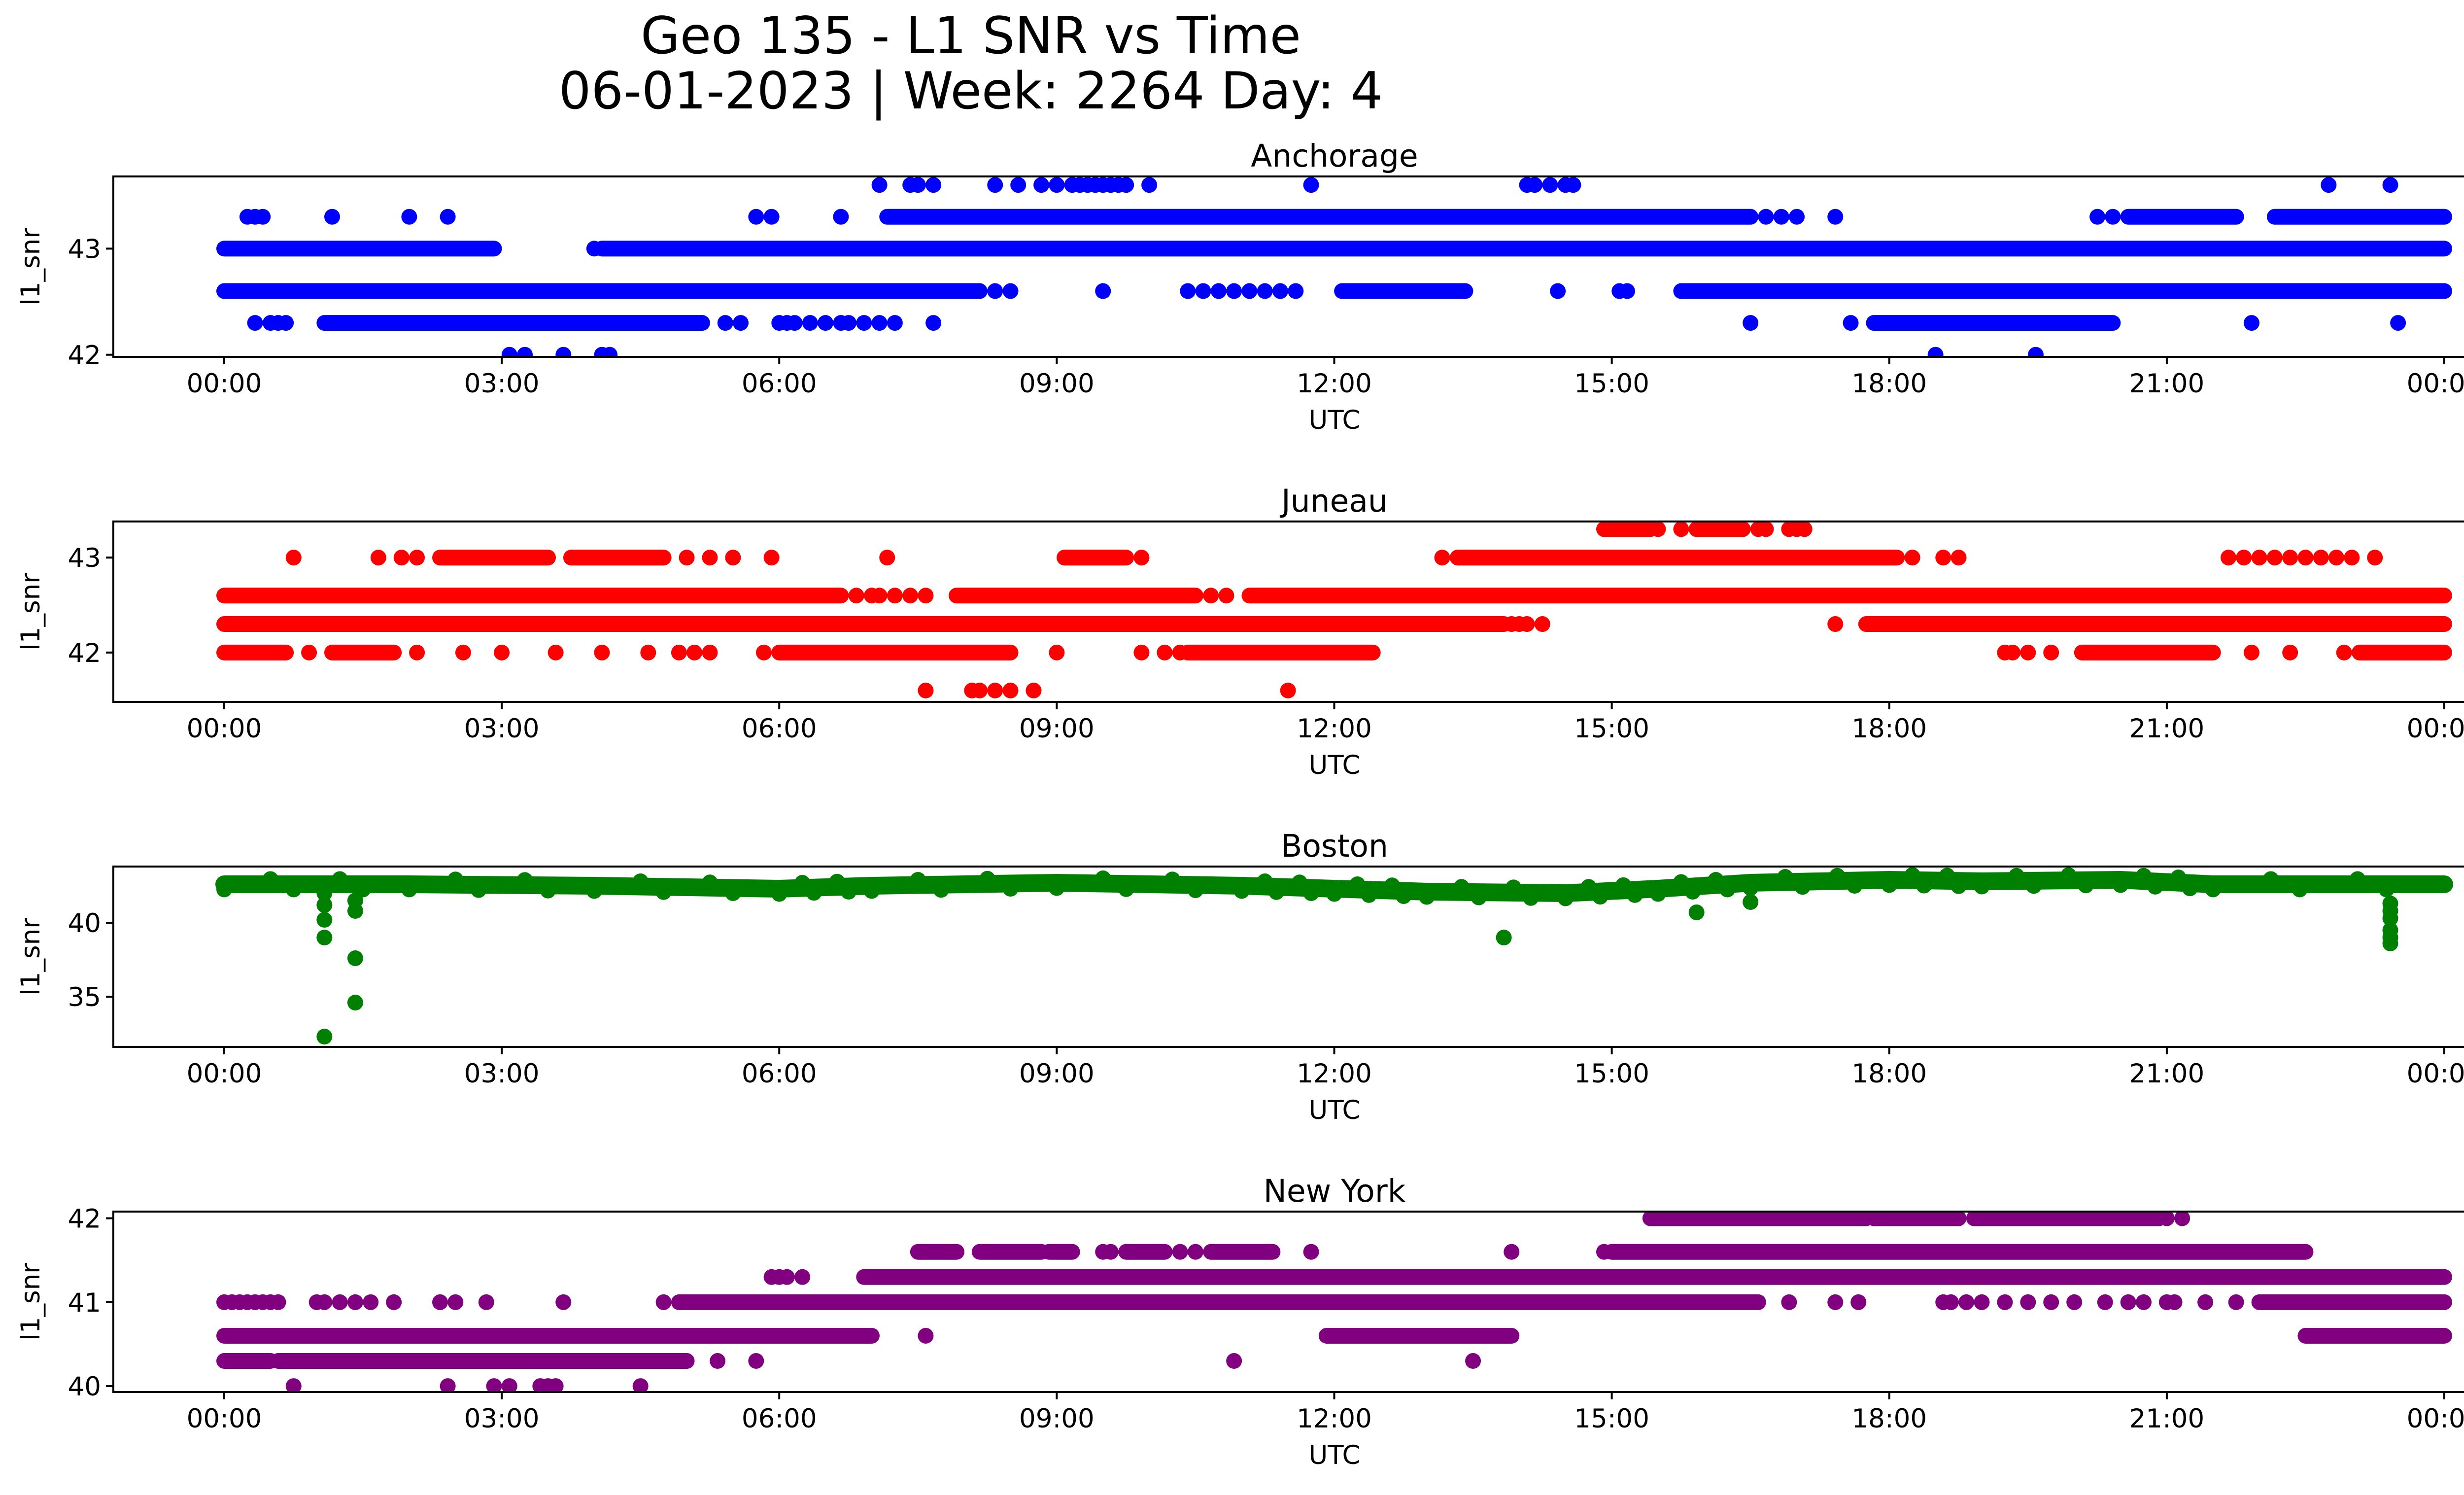 The image size is (2464, 1495). What do you see at coordinates (1057, 729) in the screenshot?
I see `x-tick-label: 09:00` at bounding box center [1057, 729].